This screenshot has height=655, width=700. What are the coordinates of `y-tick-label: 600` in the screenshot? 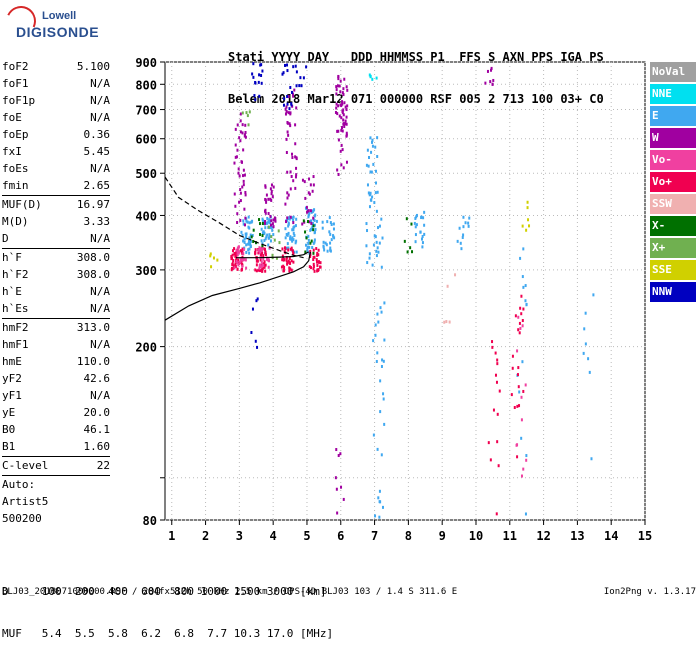 It's located at (146, 140).